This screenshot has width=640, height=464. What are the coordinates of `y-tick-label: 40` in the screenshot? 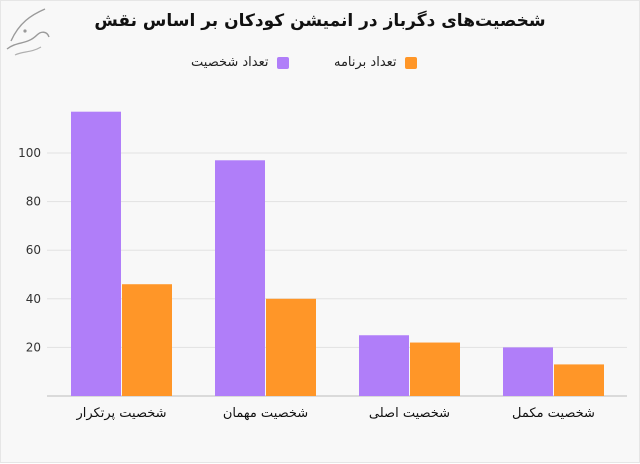 It's located at (33, 299).